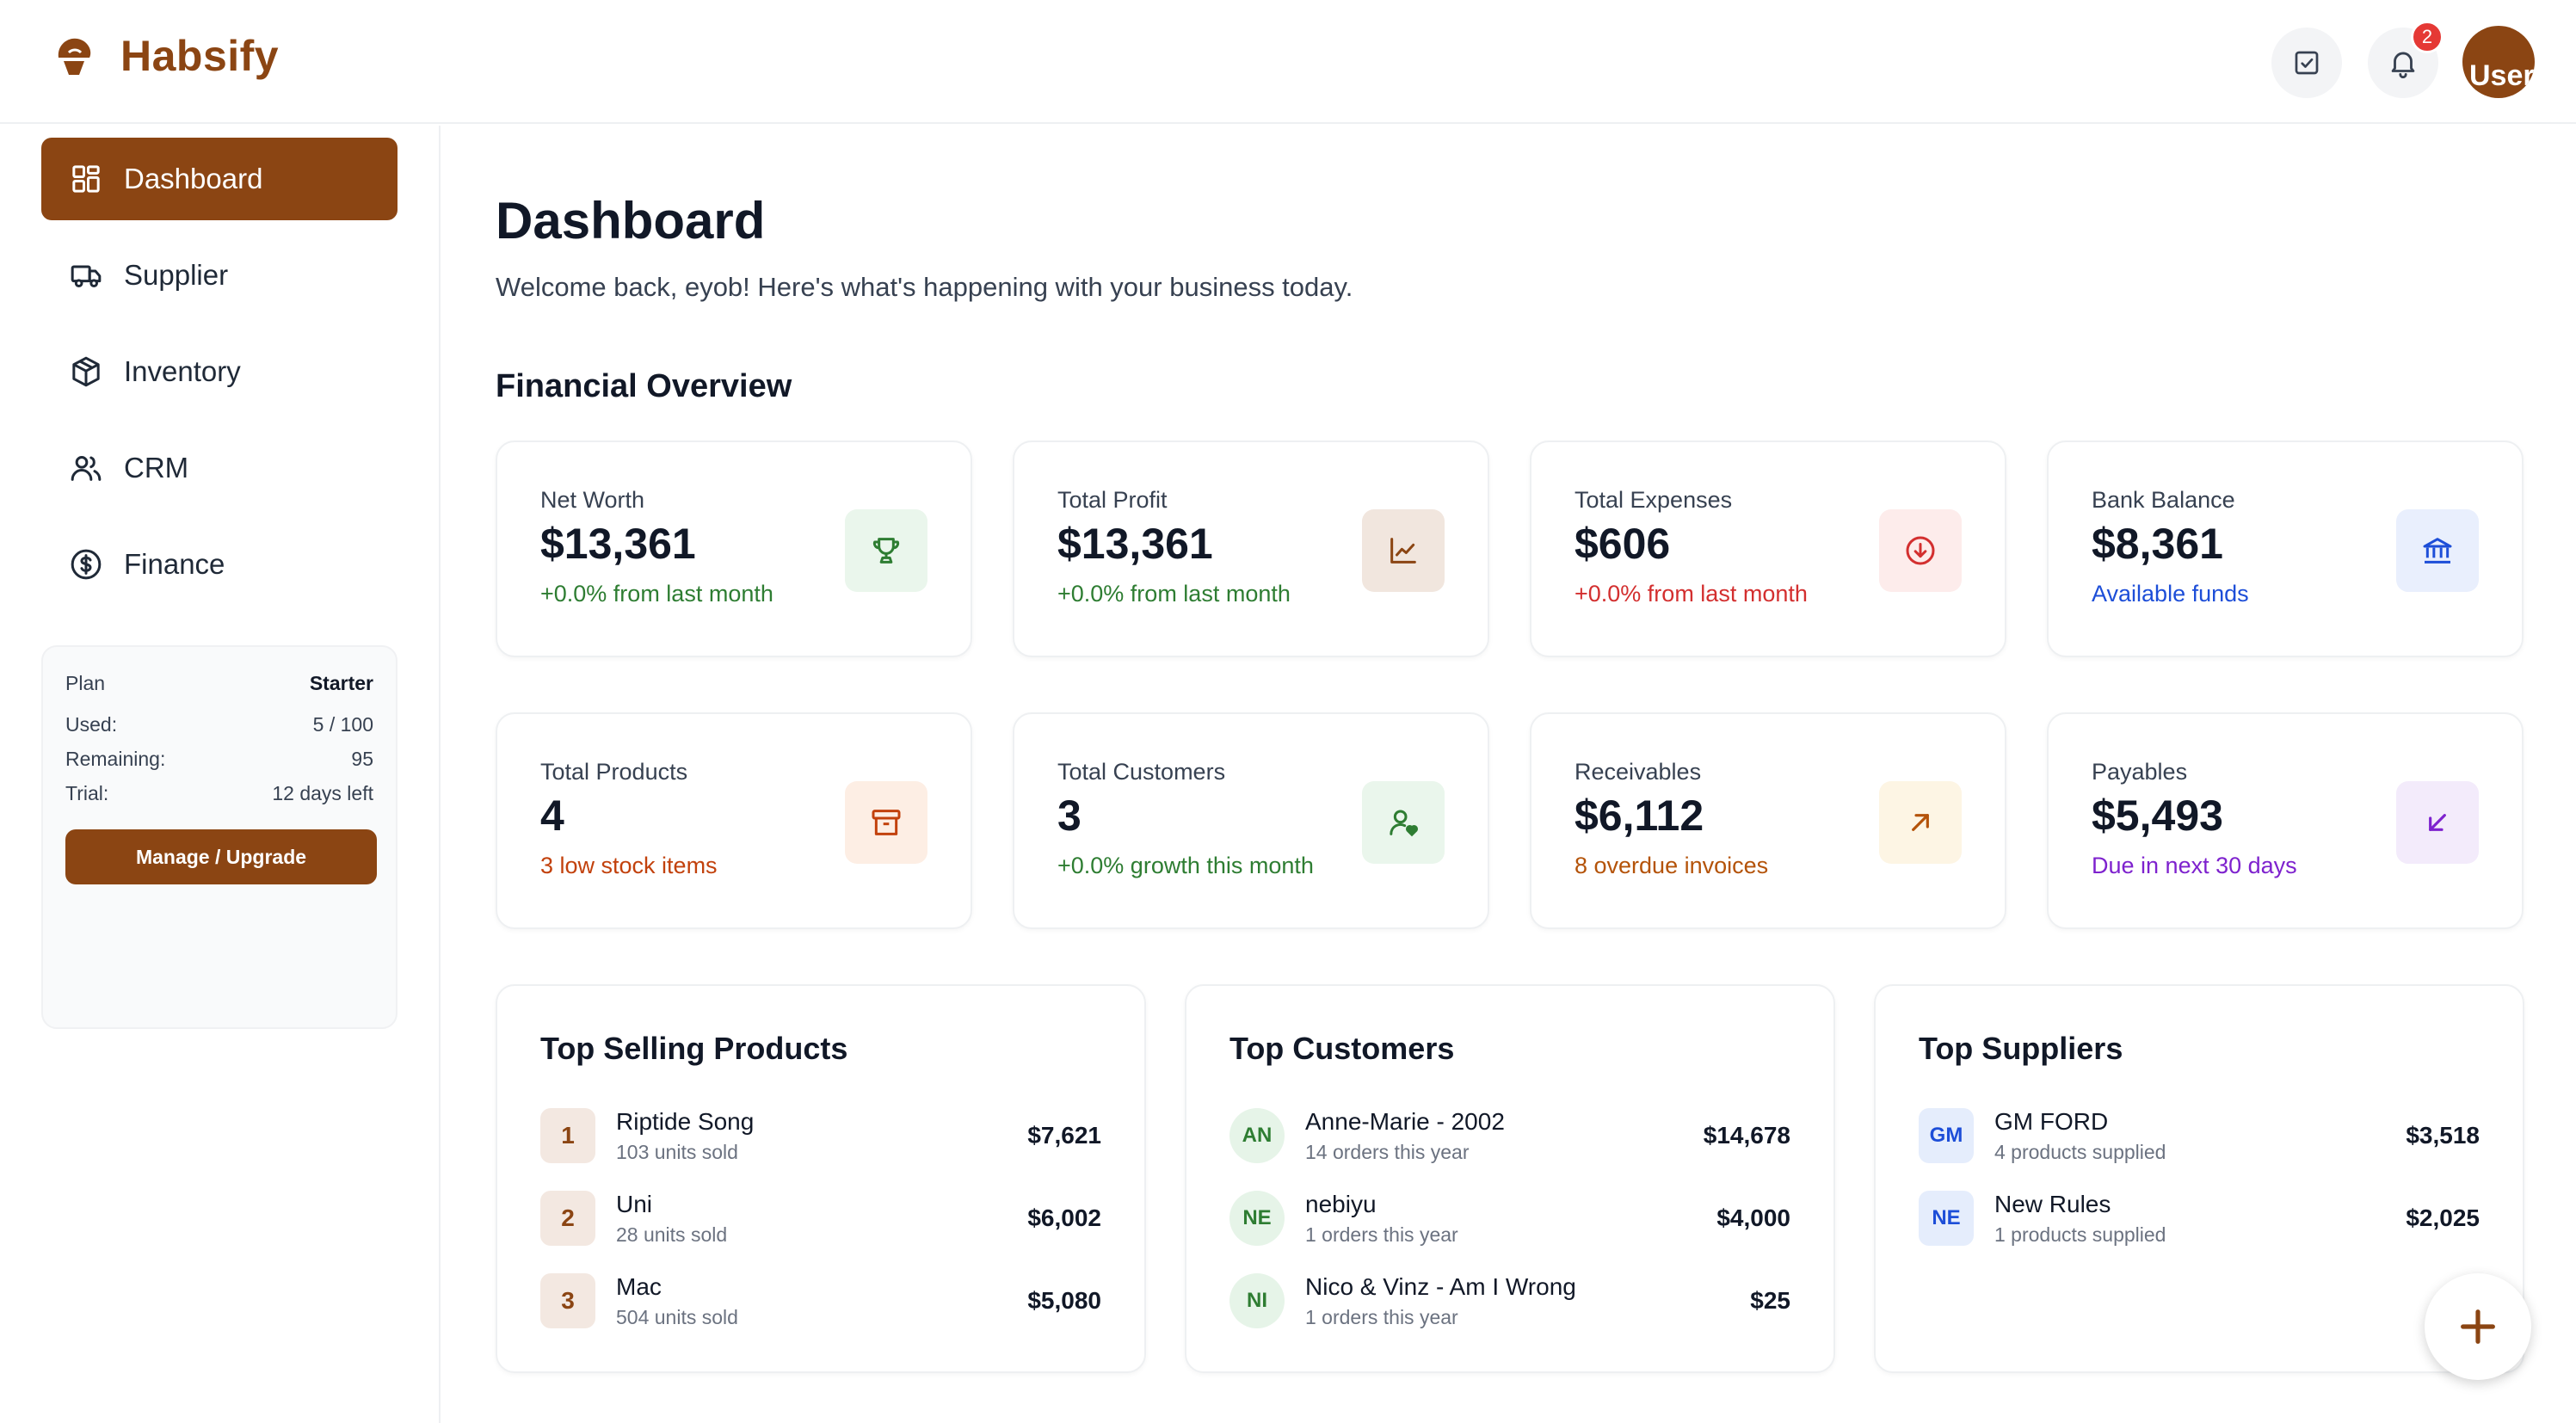  What do you see at coordinates (2140, 772) in the screenshot?
I see `stat-label: Payables` at bounding box center [2140, 772].